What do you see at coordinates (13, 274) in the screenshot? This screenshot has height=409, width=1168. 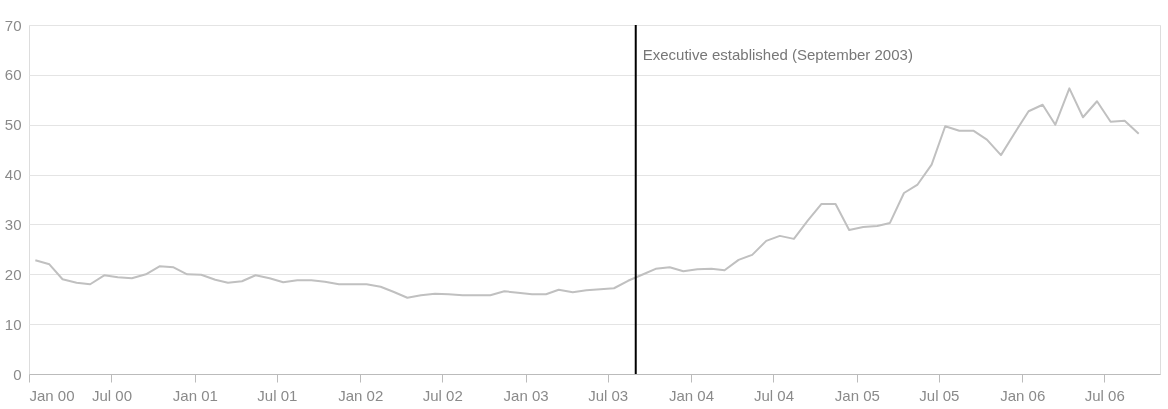 I see `y-tick-label: 20` at bounding box center [13, 274].